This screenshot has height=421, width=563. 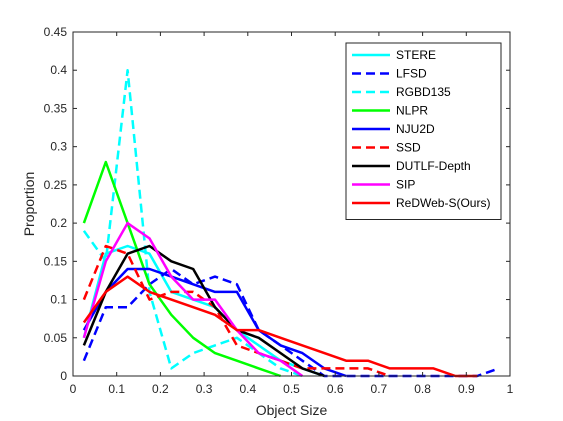 What do you see at coordinates (58, 70) in the screenshot?
I see `y-tick-label: 0.4` at bounding box center [58, 70].